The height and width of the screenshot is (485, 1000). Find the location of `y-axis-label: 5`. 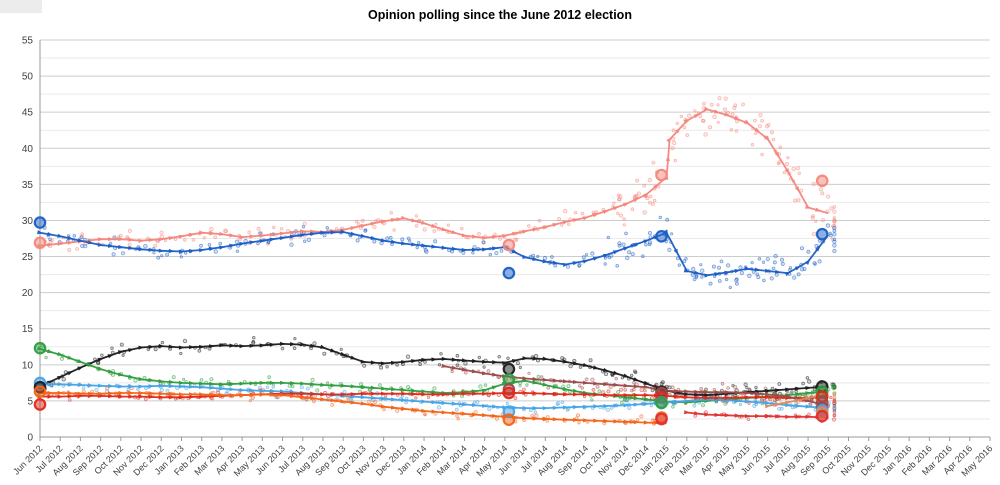

y-axis-label: 5 is located at coordinates (30, 401).